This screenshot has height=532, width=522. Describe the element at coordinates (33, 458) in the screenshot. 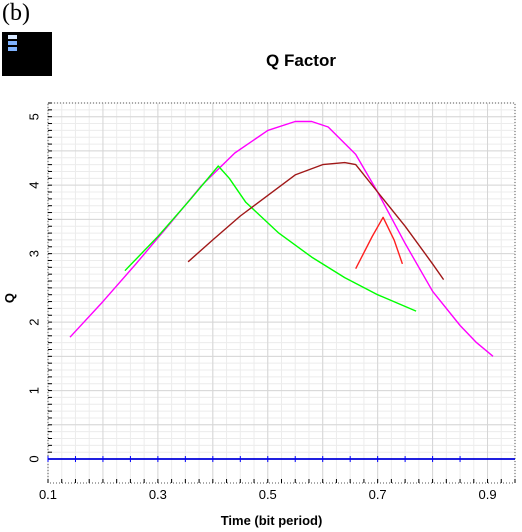

I see `y-tick-label: 0` at that location.